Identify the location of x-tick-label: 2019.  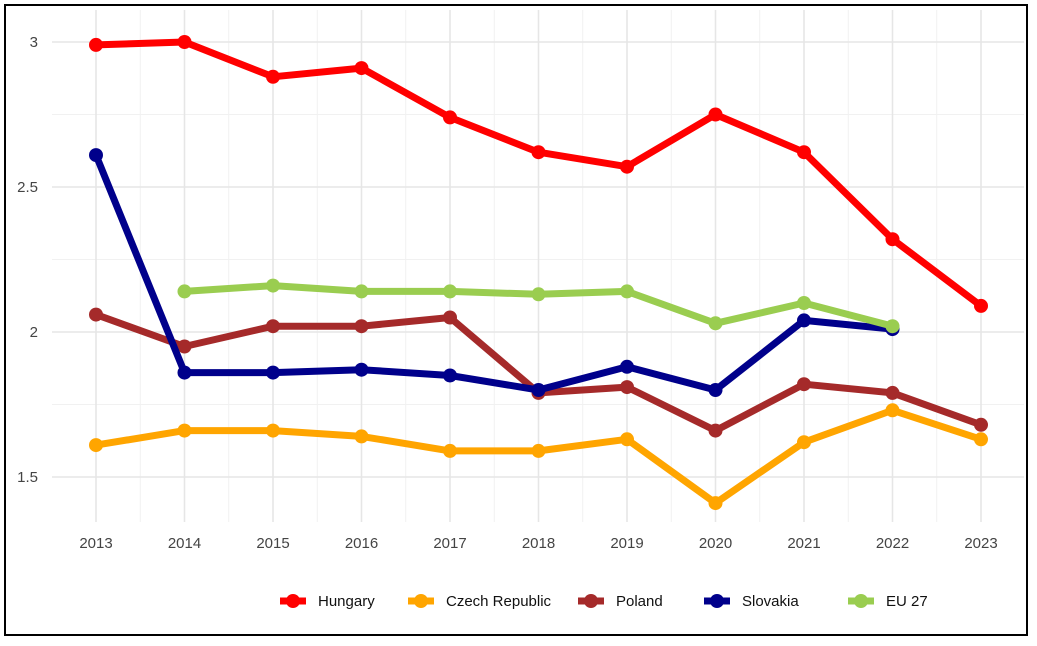
(626, 543).